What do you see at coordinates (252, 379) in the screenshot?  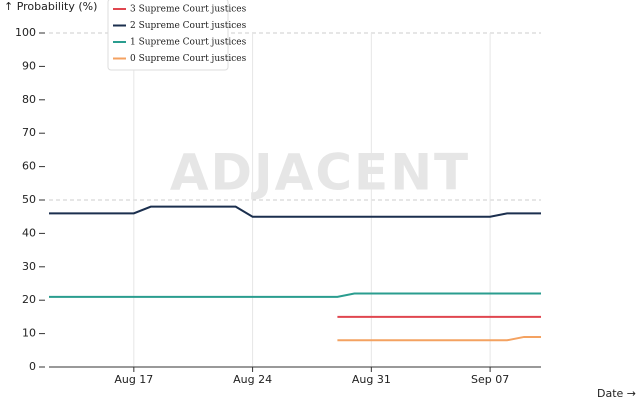 I see `x-tick-label: Aug 24` at bounding box center [252, 379].